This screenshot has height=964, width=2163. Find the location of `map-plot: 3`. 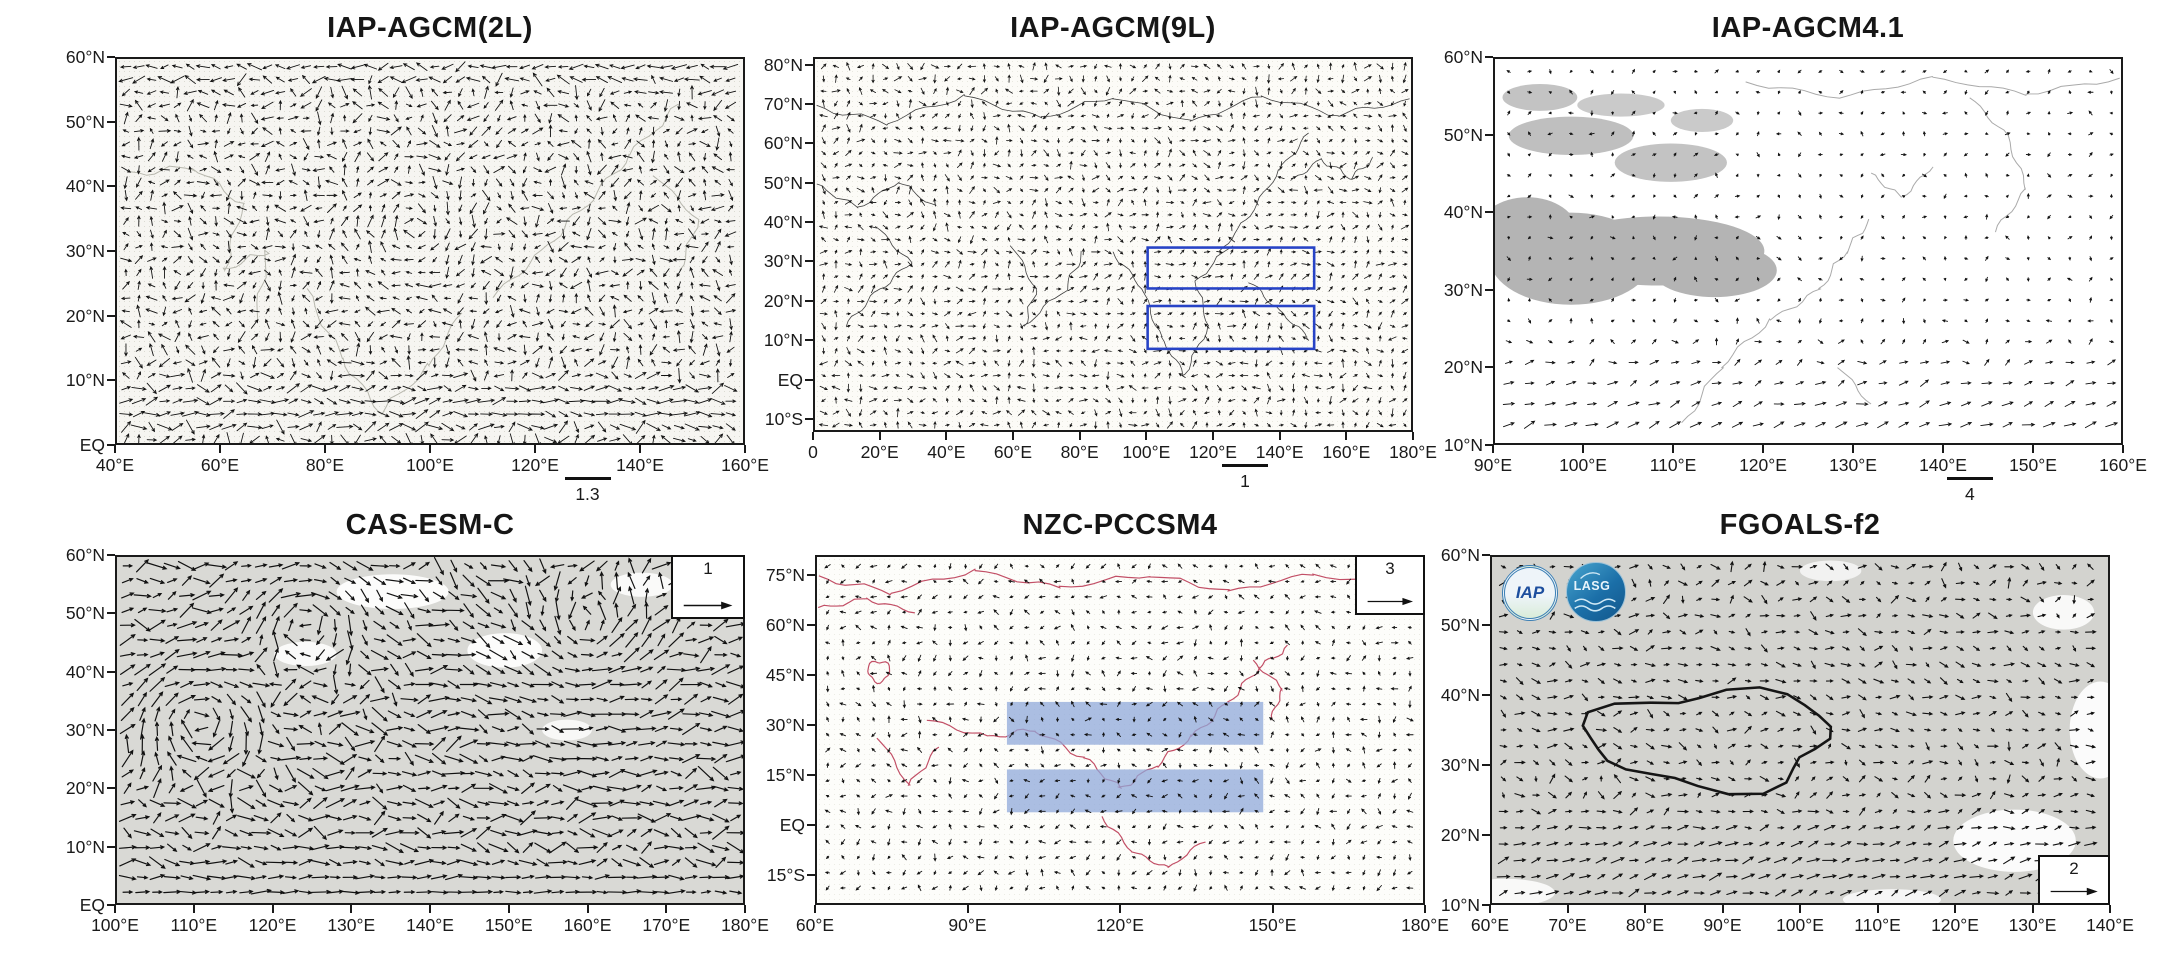

map-plot: 3 is located at coordinates (1120, 730).